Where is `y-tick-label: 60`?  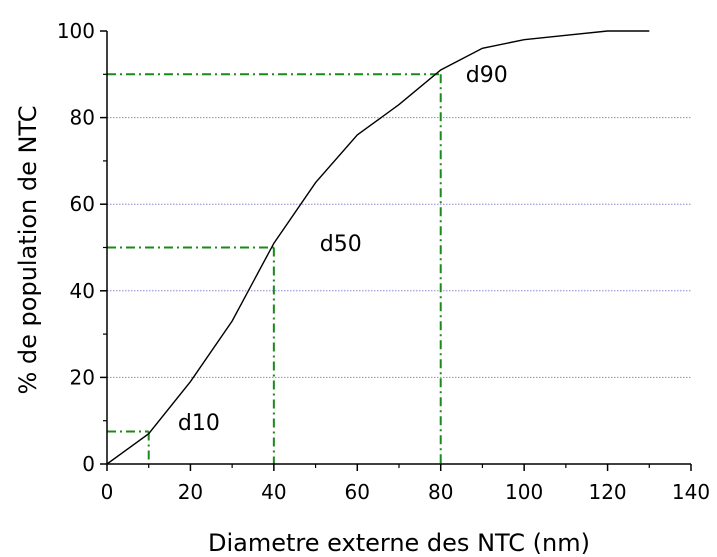
y-tick-label: 60 is located at coordinates (82, 204).